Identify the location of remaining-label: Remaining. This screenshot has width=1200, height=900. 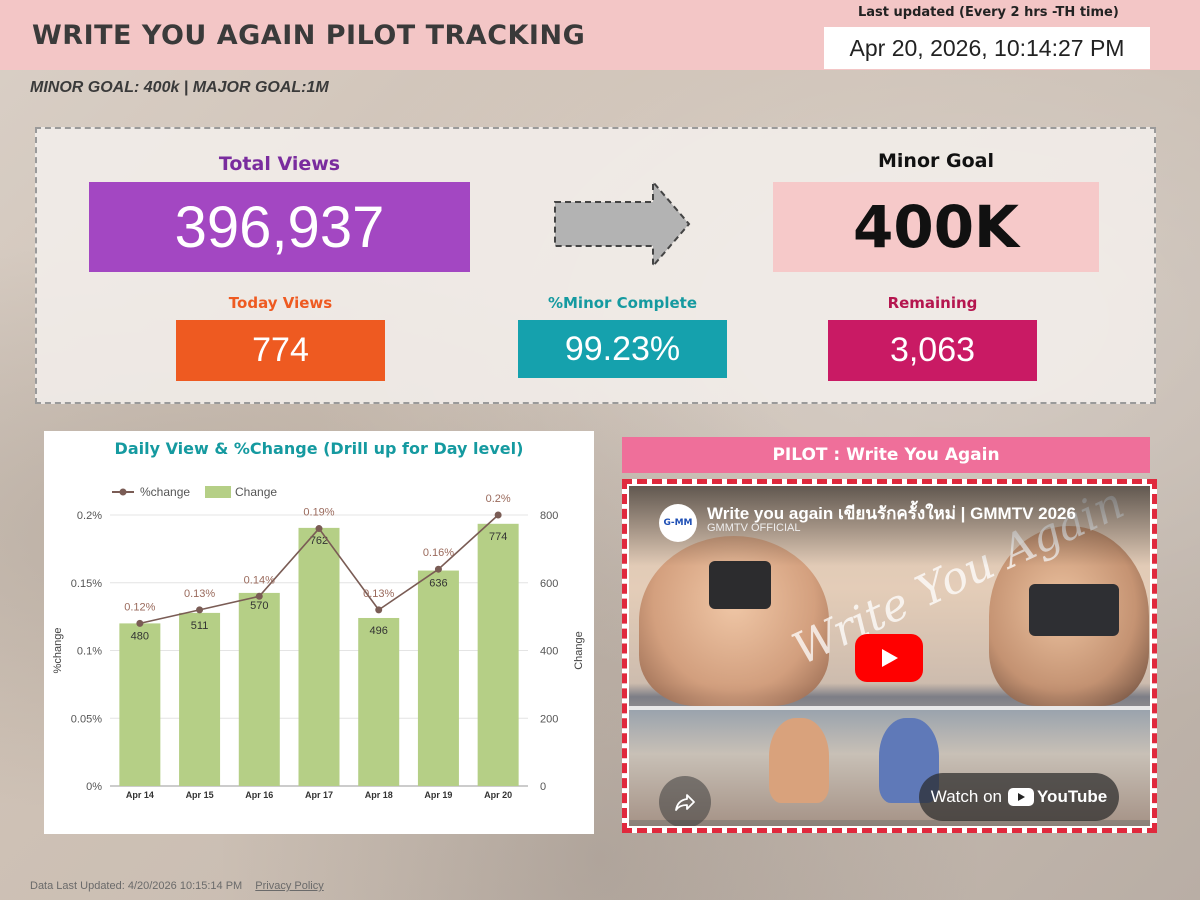
(932, 303).